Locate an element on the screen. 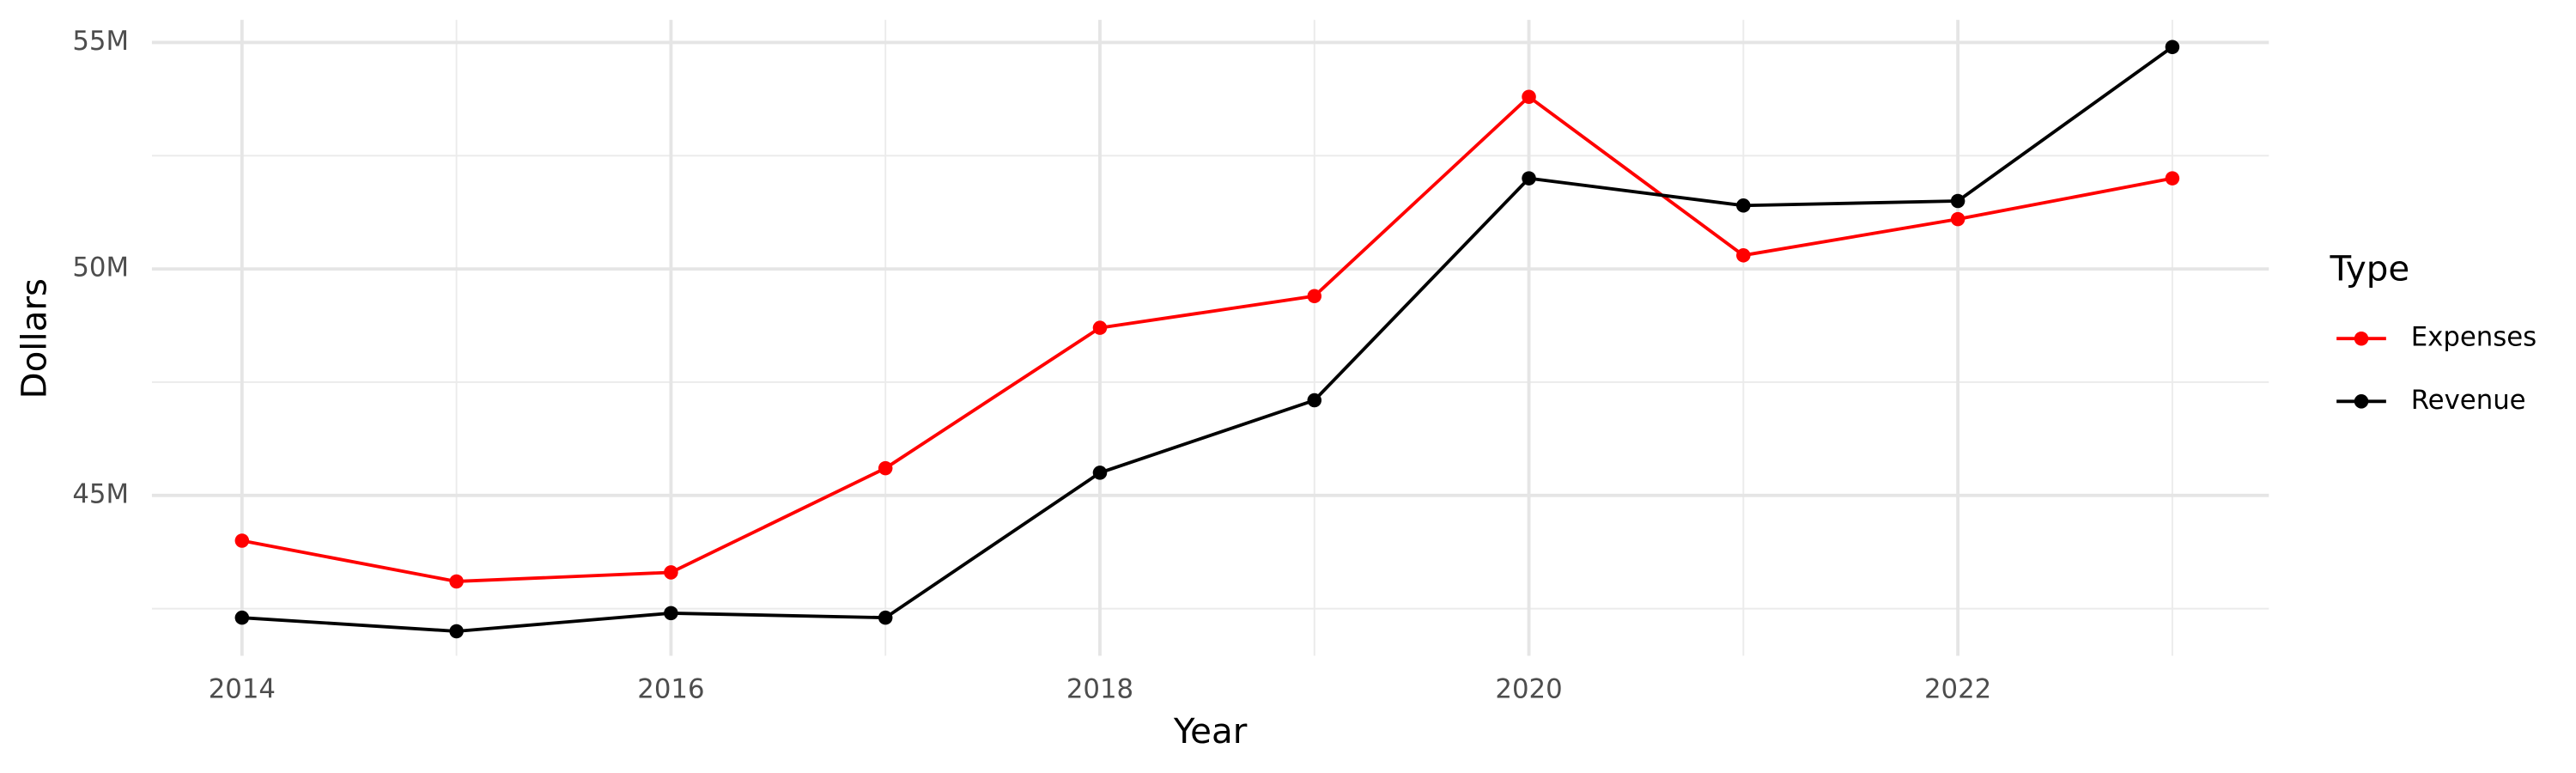  x-tick-label: 2018 is located at coordinates (1100, 688).